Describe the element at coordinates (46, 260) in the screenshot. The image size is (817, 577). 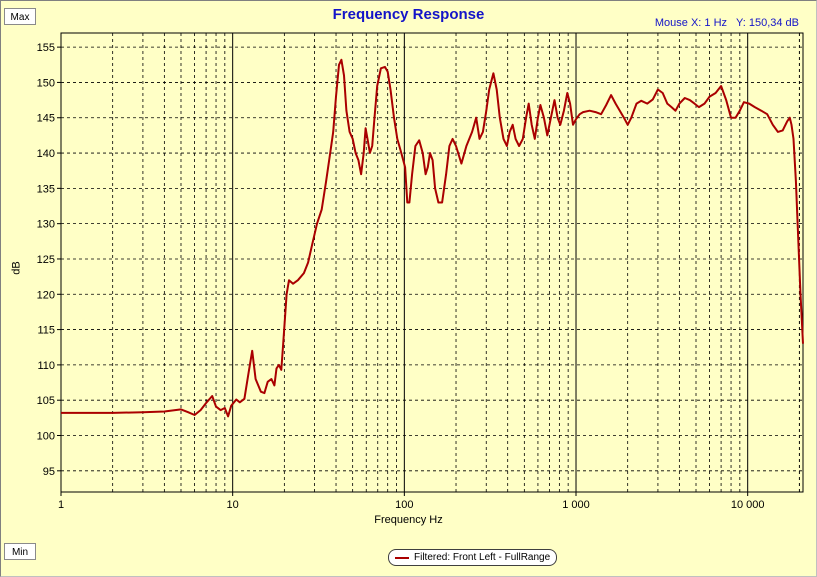
I see `y-tick-label: 125` at that location.